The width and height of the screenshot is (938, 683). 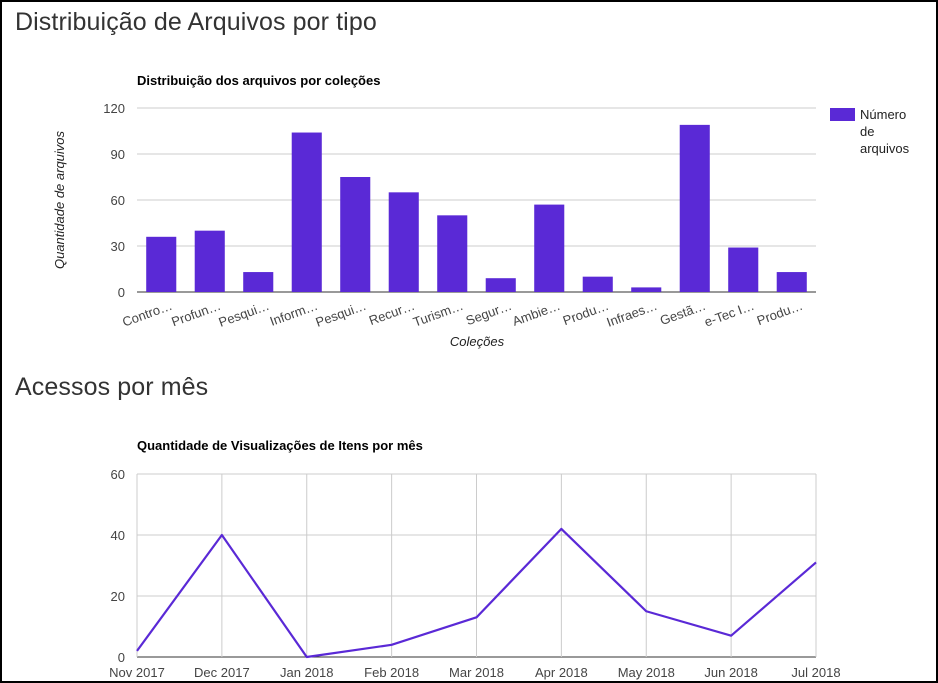 I want to click on bar-chart-legend: Número de arquivos, so click(x=870, y=131).